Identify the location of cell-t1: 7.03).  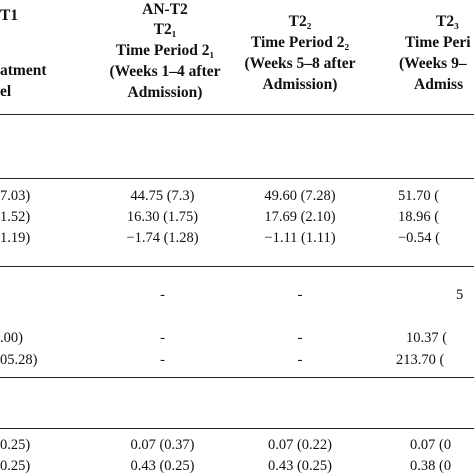
(15, 196).